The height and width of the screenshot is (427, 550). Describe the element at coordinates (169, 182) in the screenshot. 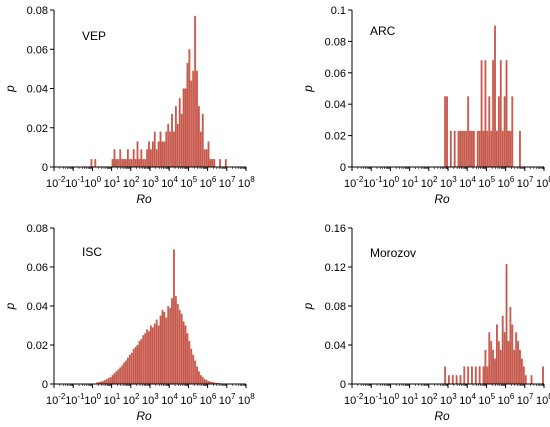

I see `x-tick-label: 10⁴` at that location.